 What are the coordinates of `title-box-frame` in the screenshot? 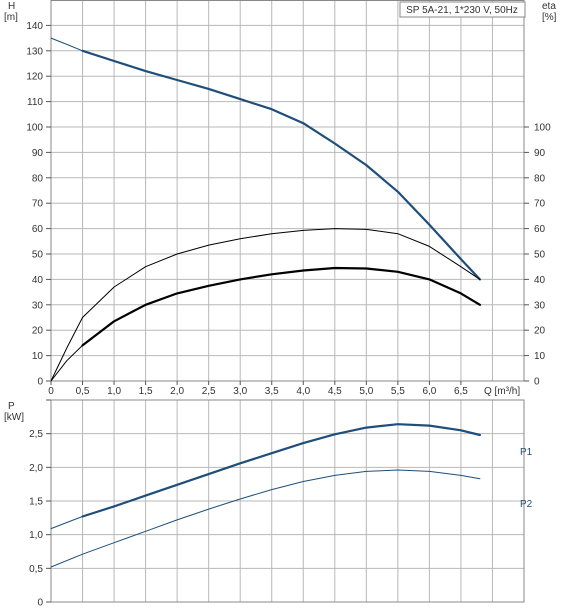 It's located at (462, 9).